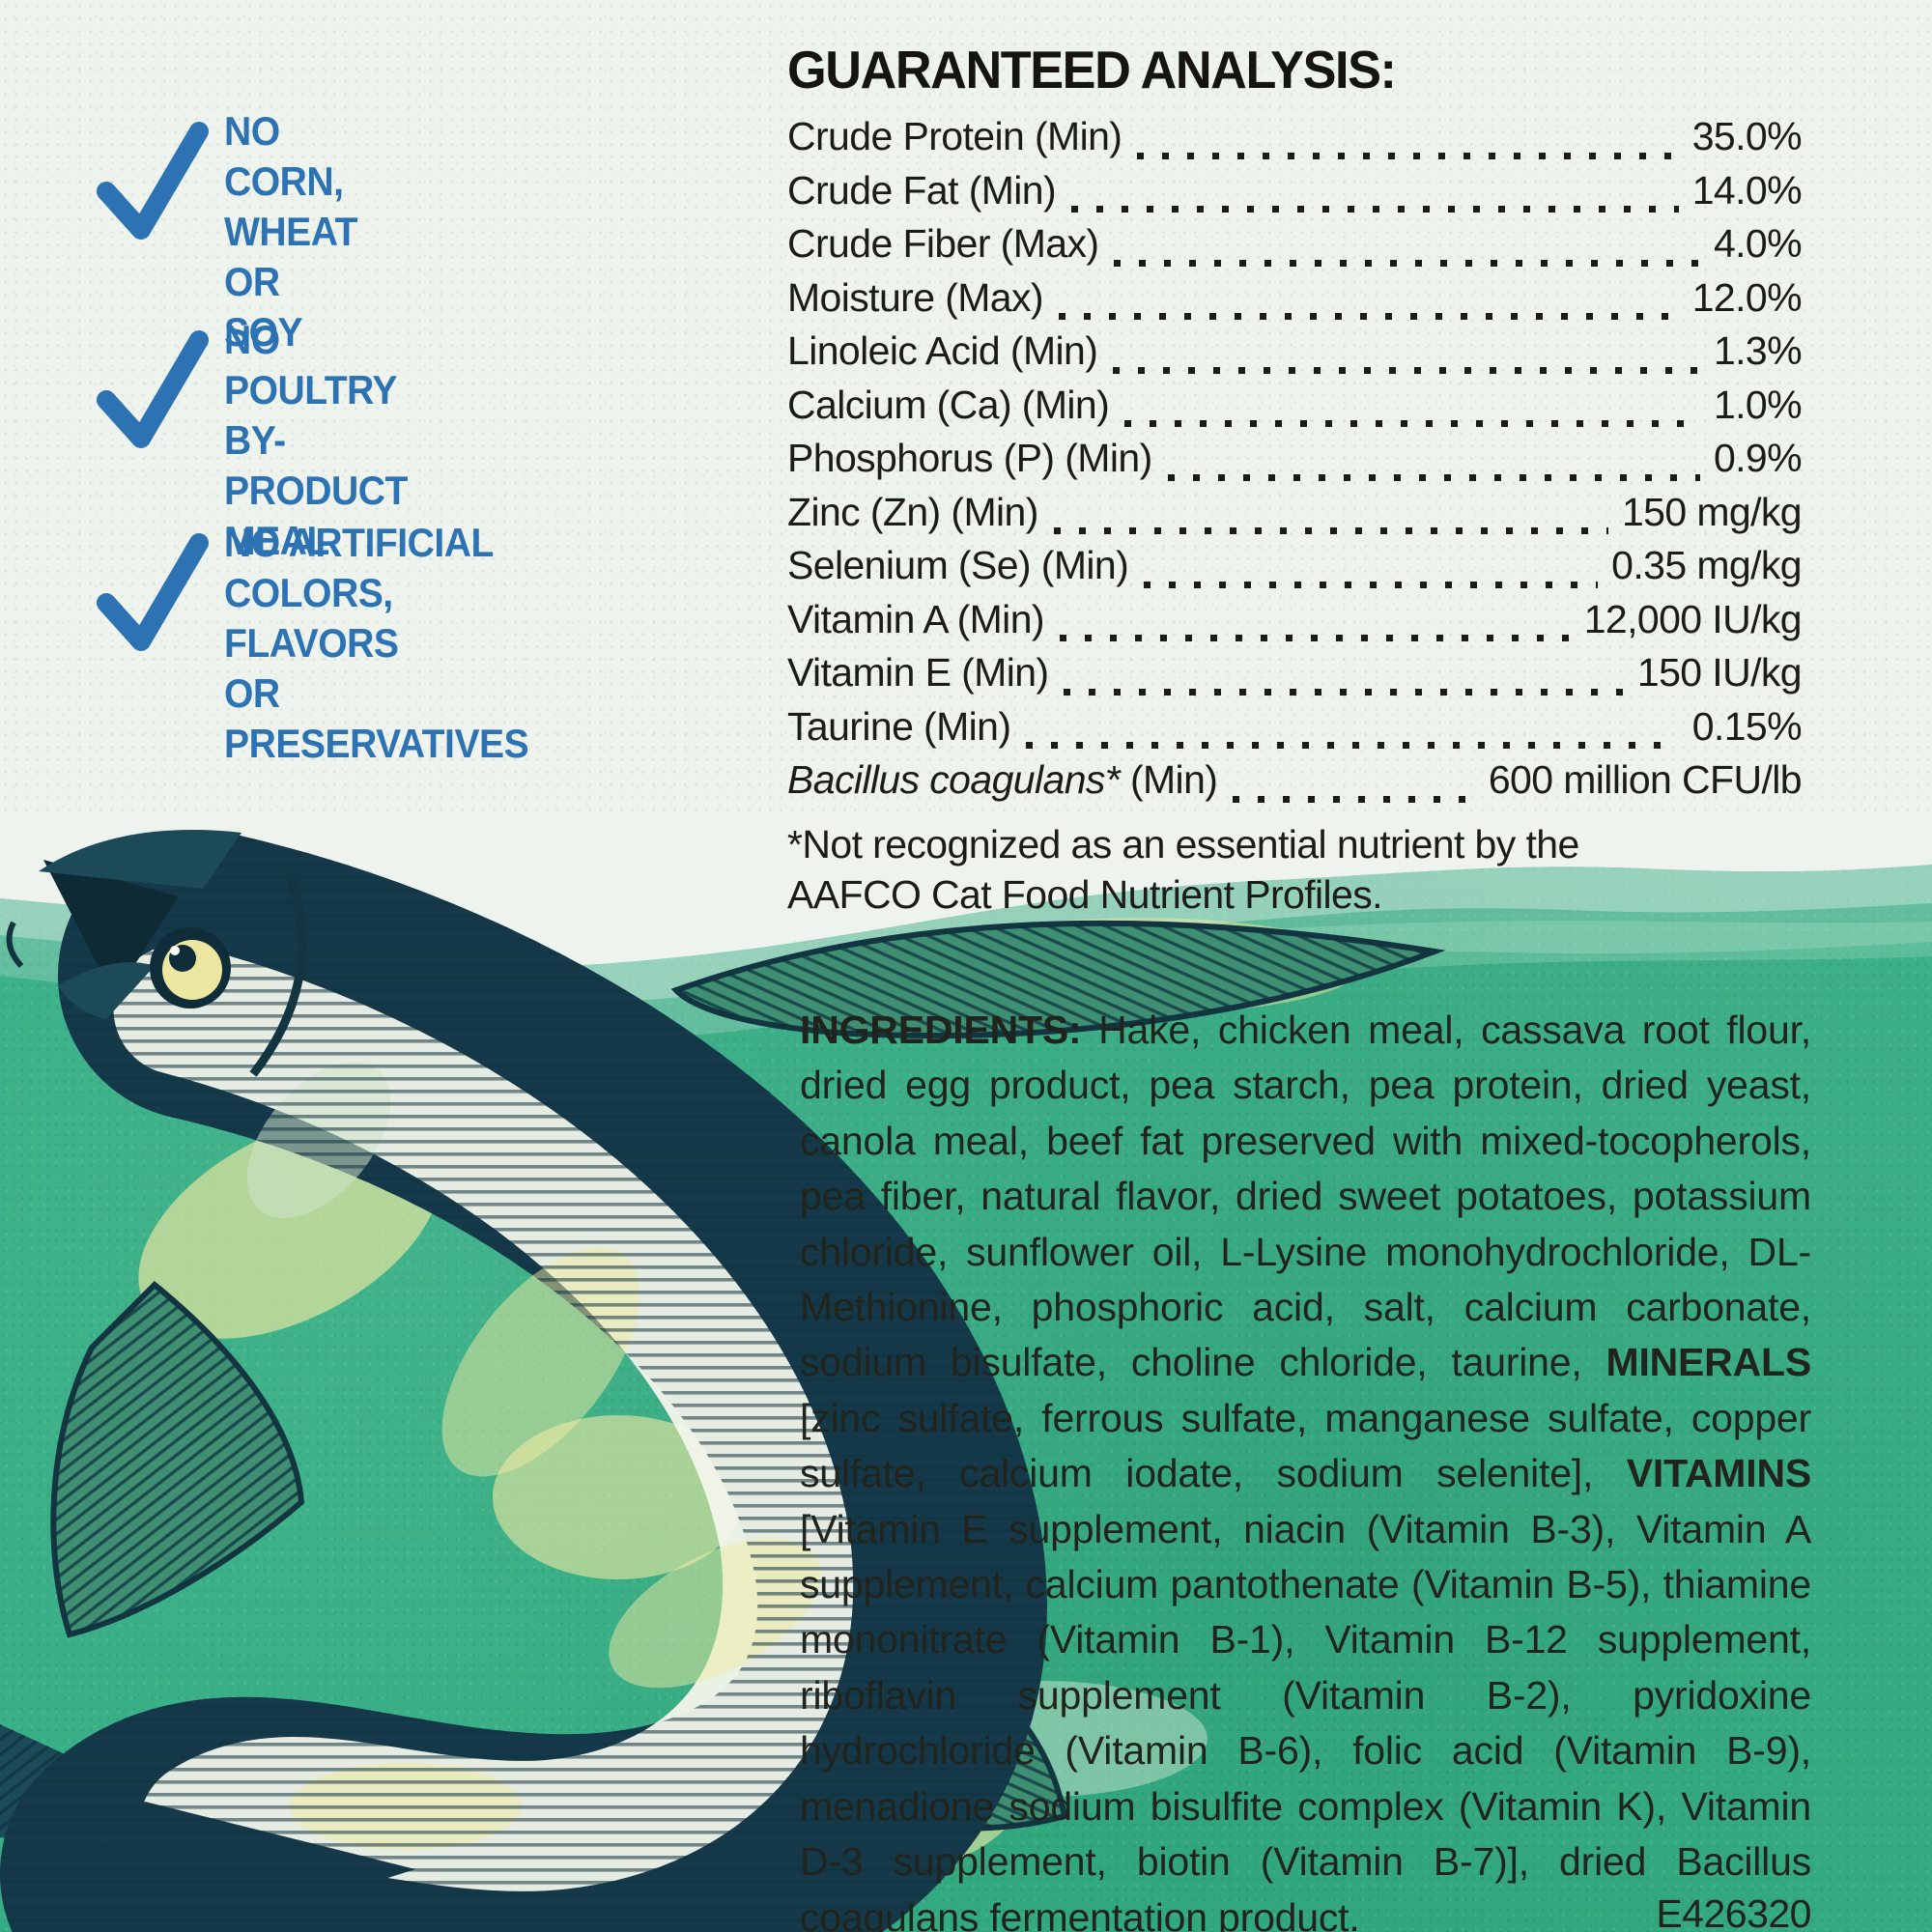 Image resolution: width=1932 pixels, height=1932 pixels. I want to click on analysis-label: Phosphorus (P) (Min), so click(969, 458).